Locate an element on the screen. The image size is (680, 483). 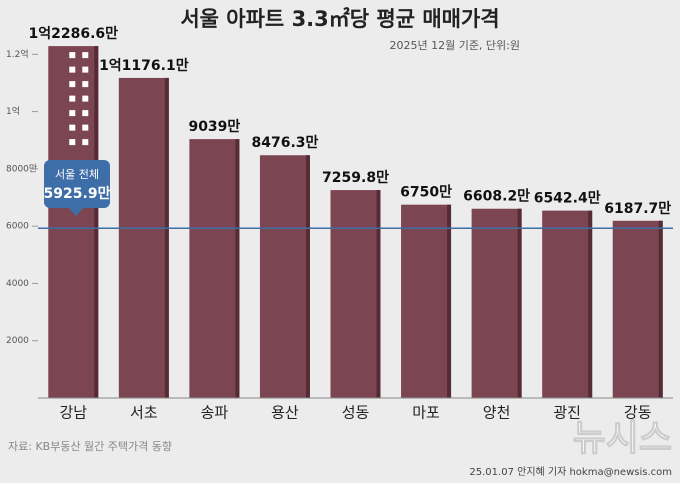
x-tick-label: 마포 is located at coordinates (426, 413).